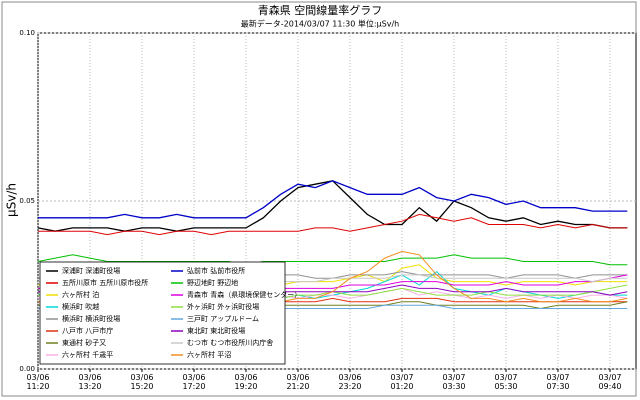  Describe the element at coordinates (80, 294) in the screenshot. I see `legend-label: 六ヶ所村 泊` at that location.